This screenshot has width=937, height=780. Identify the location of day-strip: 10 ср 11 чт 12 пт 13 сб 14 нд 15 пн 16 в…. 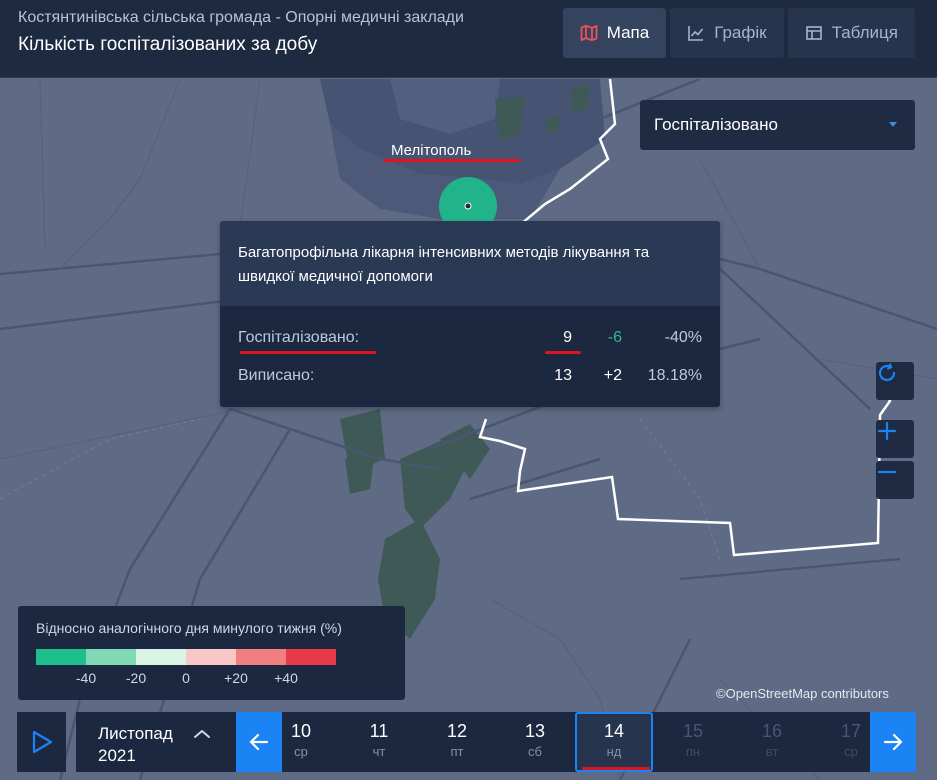
(576, 742).